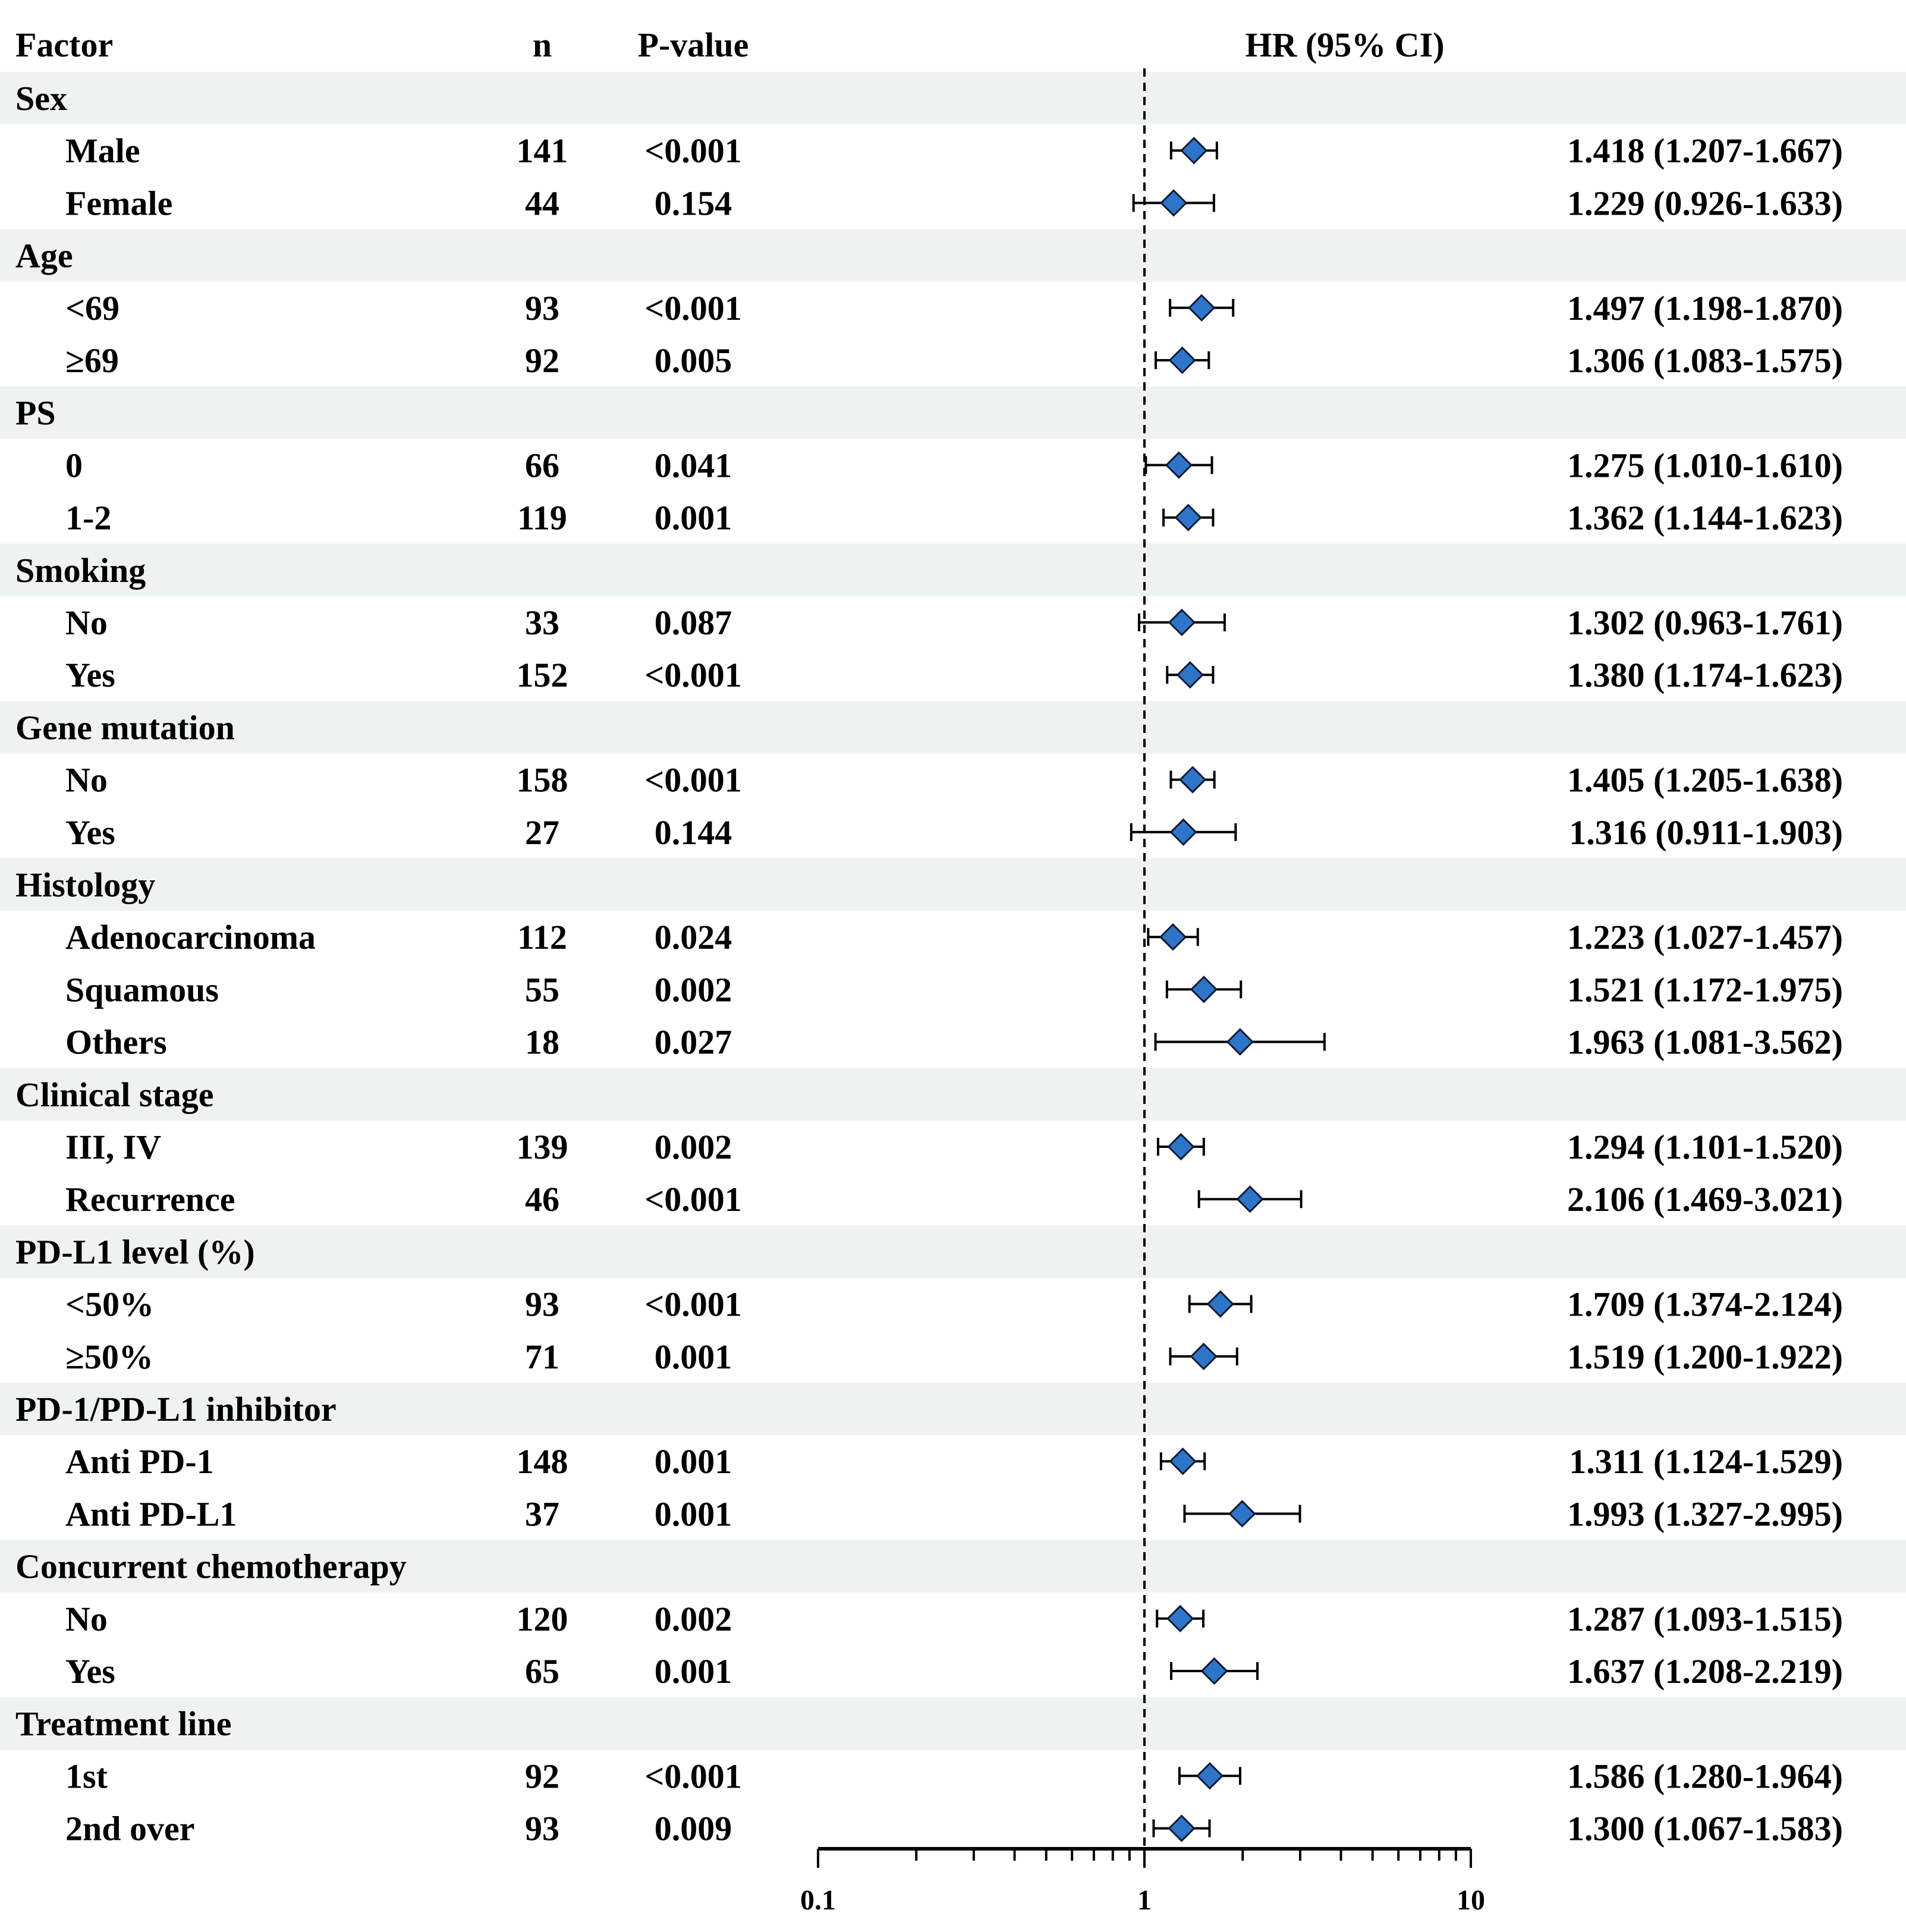 Image resolution: width=1906 pixels, height=1932 pixels. What do you see at coordinates (542, 150) in the screenshot?
I see `n-value: 141` at bounding box center [542, 150].